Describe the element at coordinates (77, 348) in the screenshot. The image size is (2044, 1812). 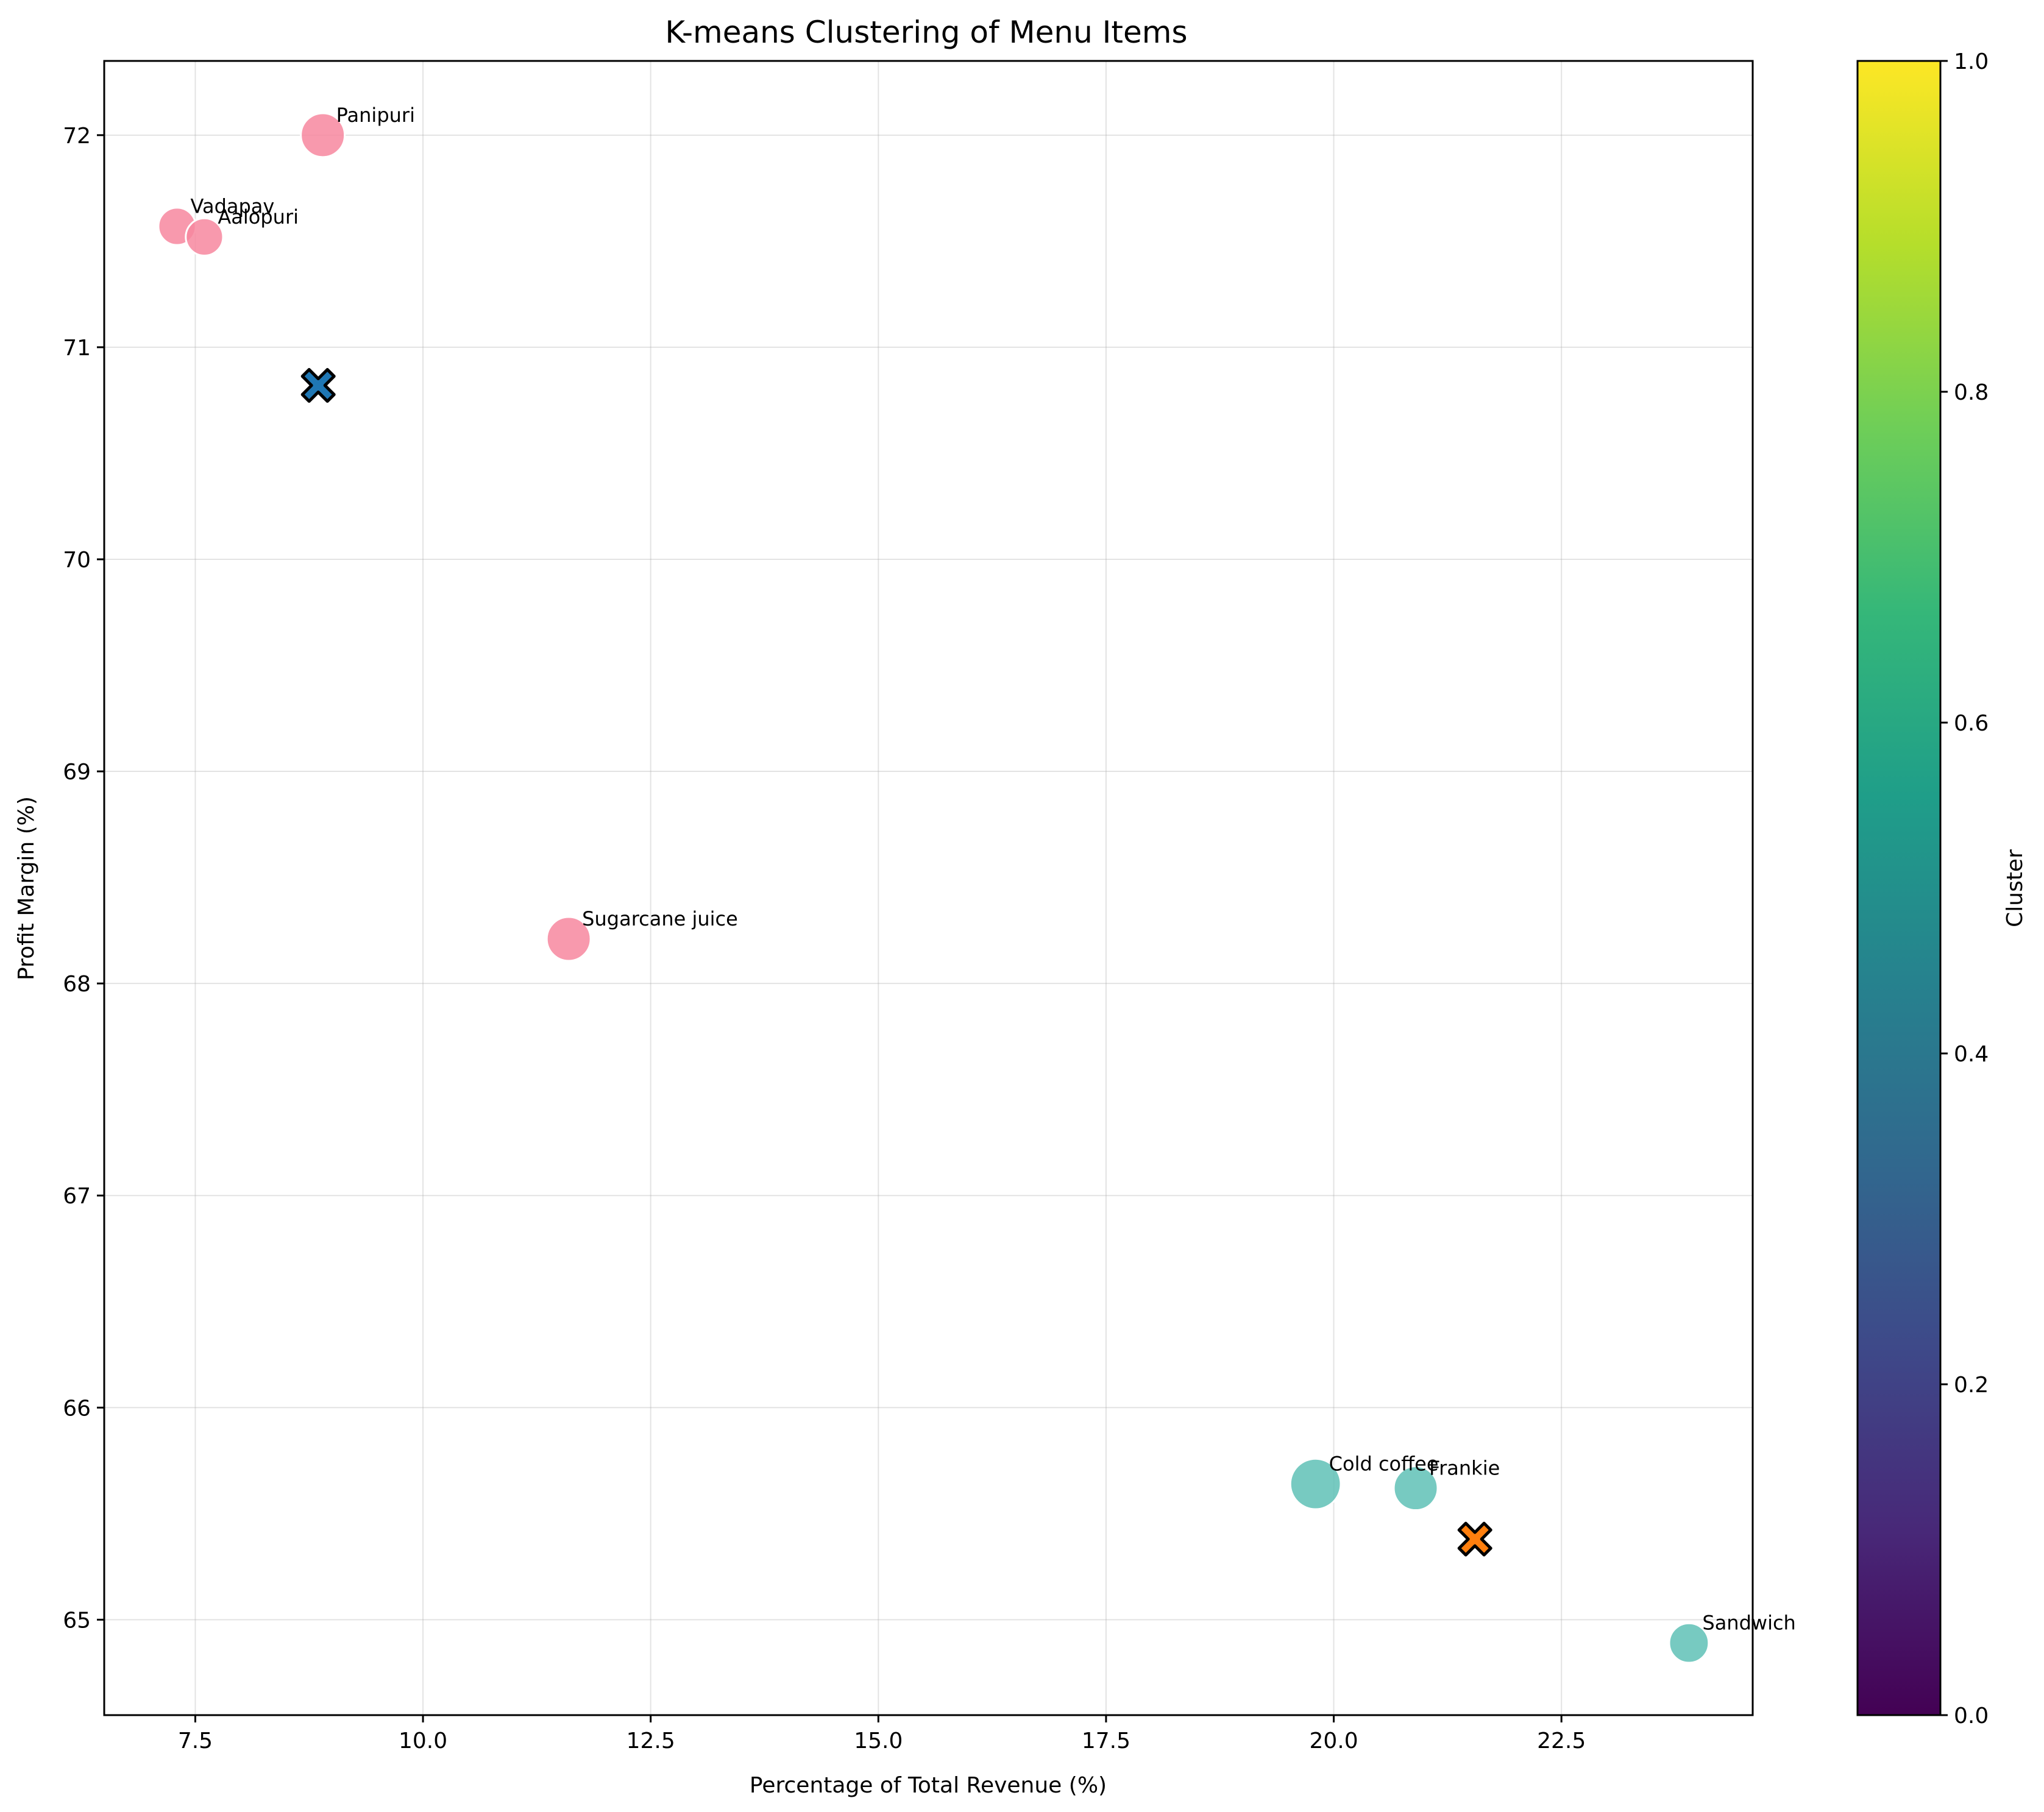
I see `y-tick-label: 71` at that location.